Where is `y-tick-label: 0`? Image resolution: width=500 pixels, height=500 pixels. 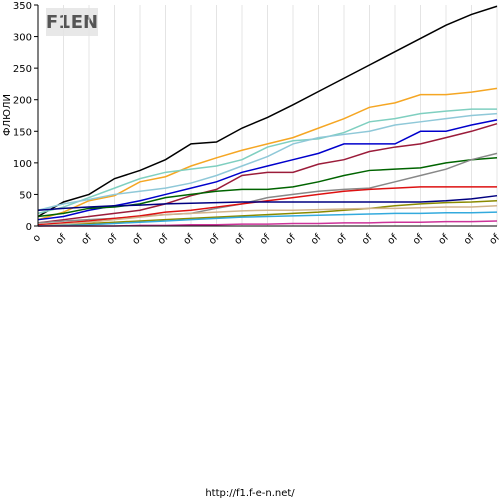
y-tick-label: 0 is located at coordinates (29, 227).